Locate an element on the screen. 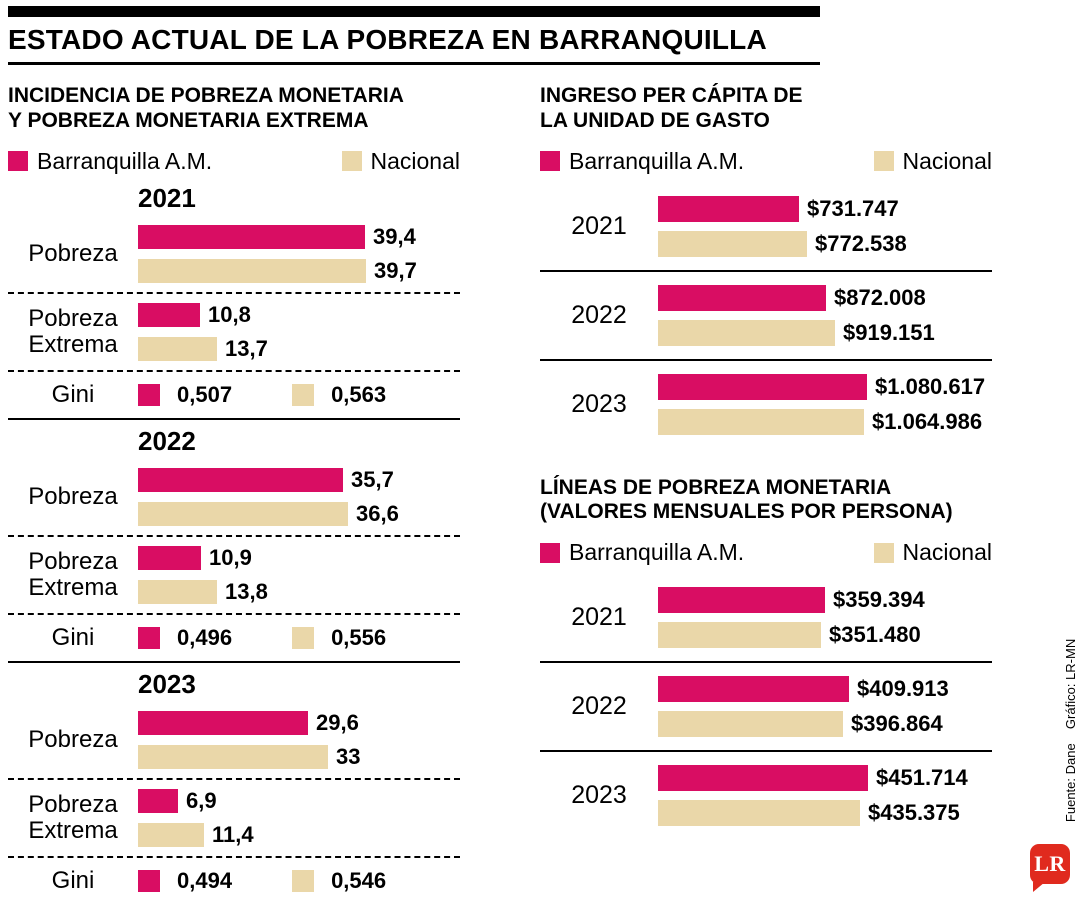  row-label: Gini is located at coordinates (73, 394).